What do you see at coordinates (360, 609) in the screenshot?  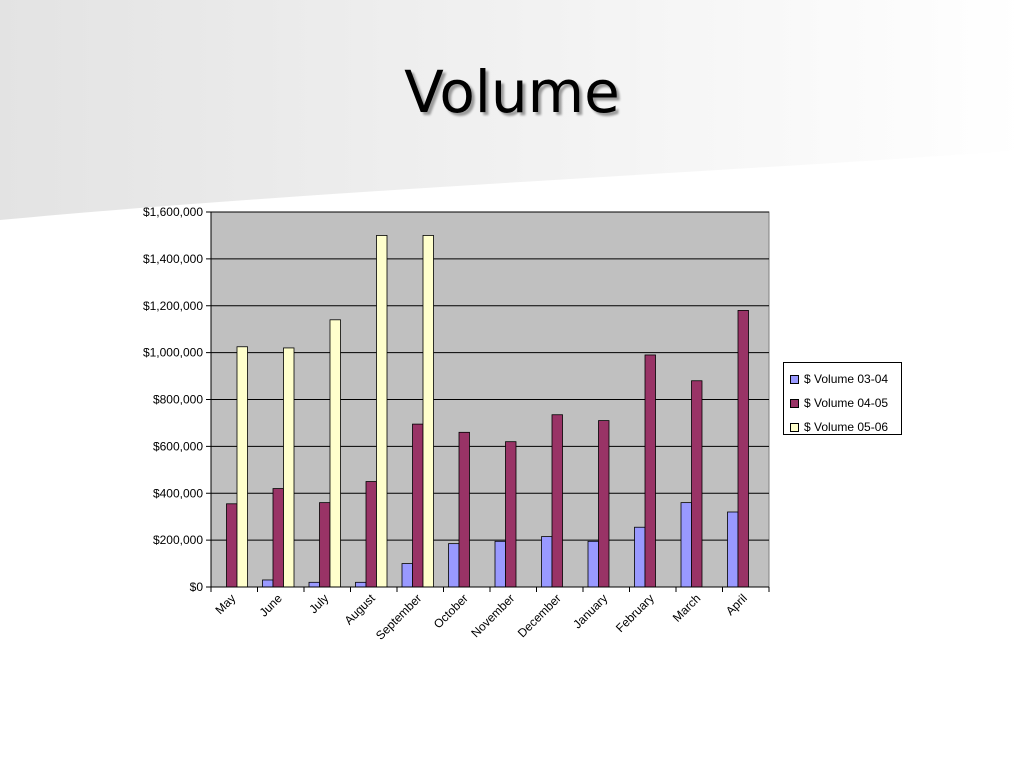 I see `x-tick-label: August` at bounding box center [360, 609].